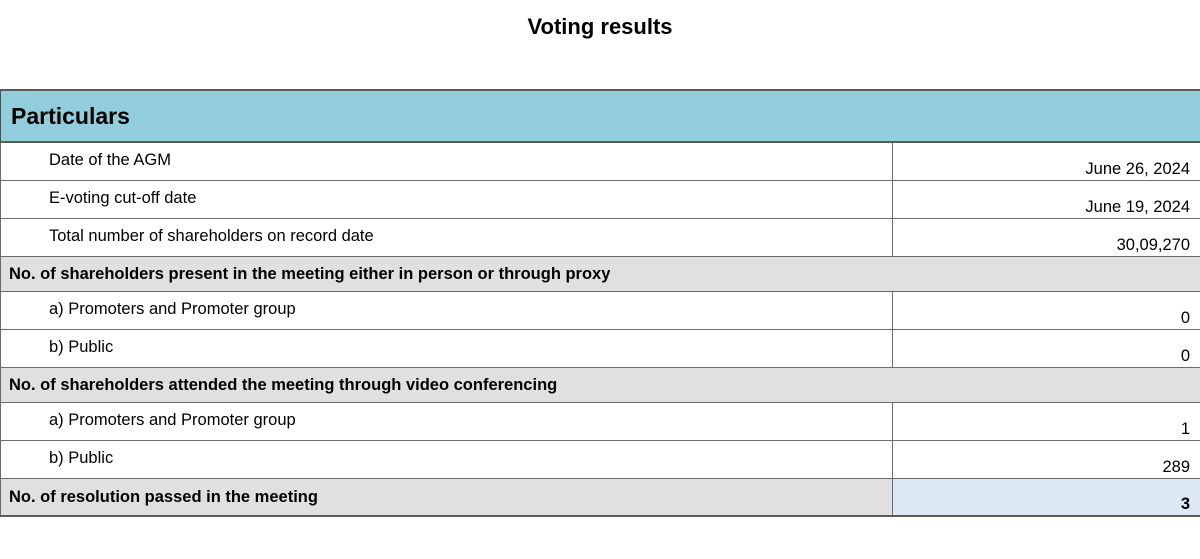 The width and height of the screenshot is (1200, 559). I want to click on table-row: Date of the AGM June 26, 2024, so click(600, 161).